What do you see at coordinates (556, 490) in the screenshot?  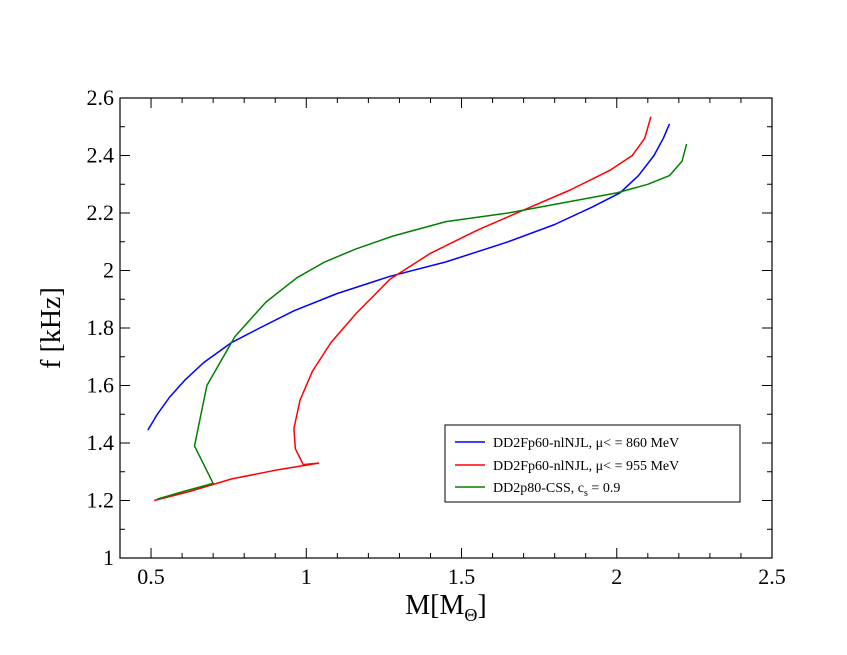 I see `legend-label-2: DD2p80-CSS, cs = 0.9` at bounding box center [556, 490].